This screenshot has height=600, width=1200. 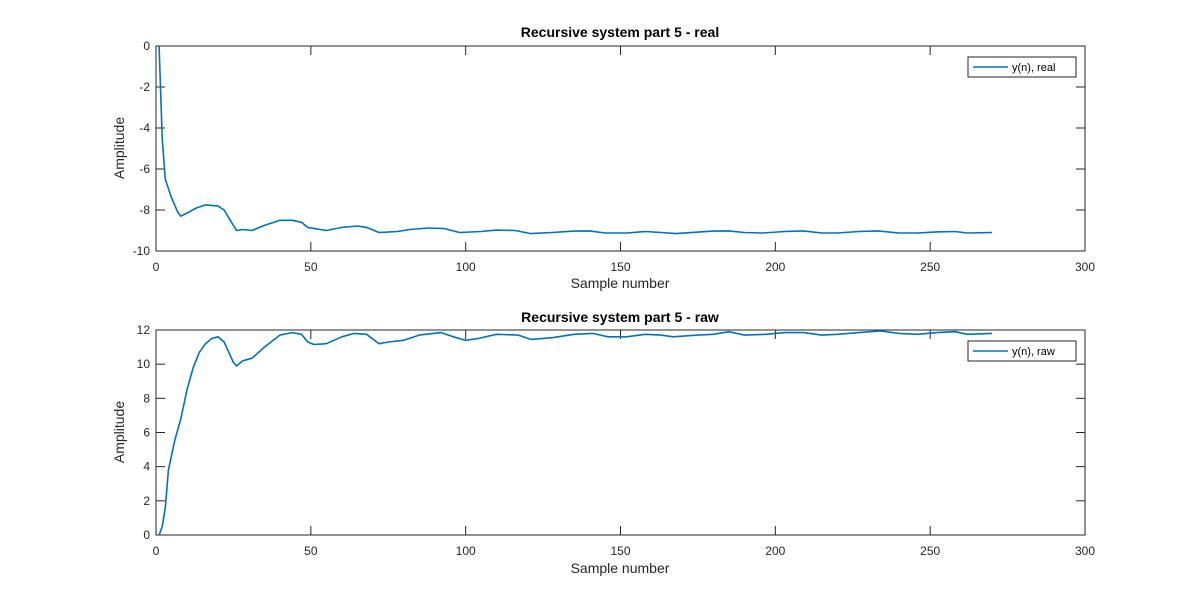 I want to click on chart-title: Recursive system part 5 - raw, so click(x=620, y=317).